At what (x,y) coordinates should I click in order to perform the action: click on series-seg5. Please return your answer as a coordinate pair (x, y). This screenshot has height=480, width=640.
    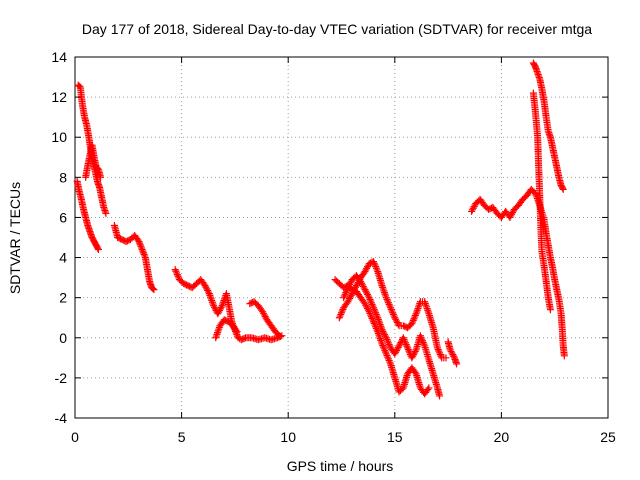
    Looking at the image, I should click on (228, 305).